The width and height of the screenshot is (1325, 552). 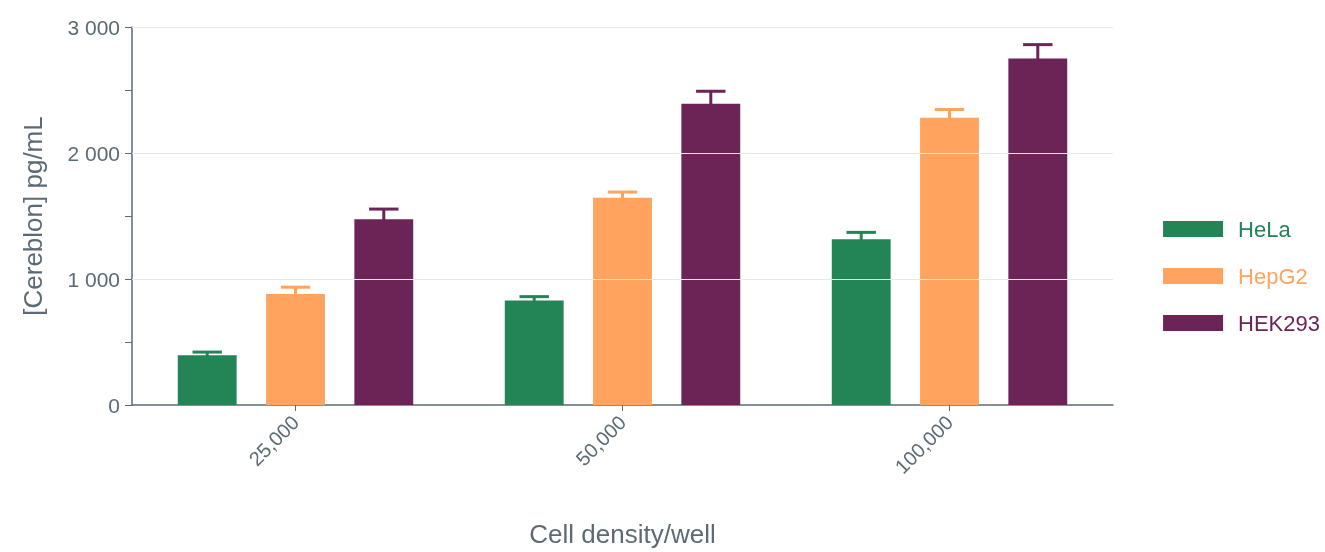 What do you see at coordinates (1265, 229) in the screenshot?
I see `legend-label: HeLa` at bounding box center [1265, 229].